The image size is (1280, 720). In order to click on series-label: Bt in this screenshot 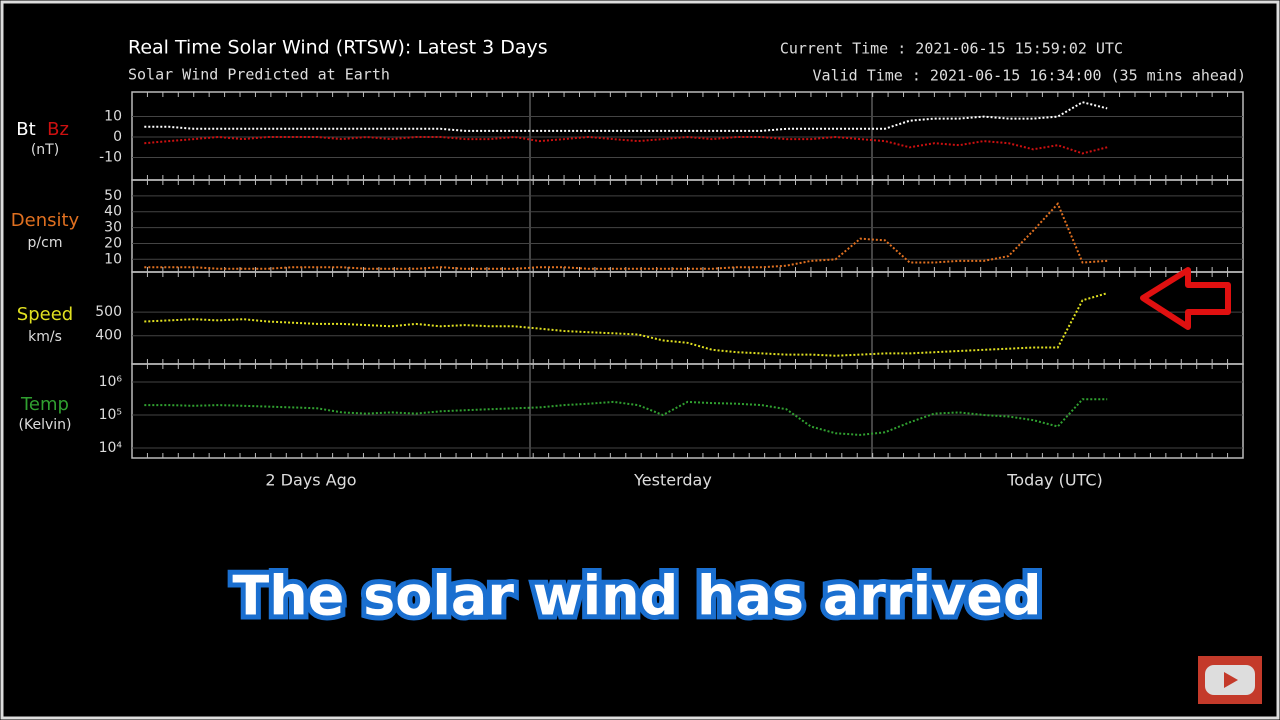, I will do `click(25, 129)`.